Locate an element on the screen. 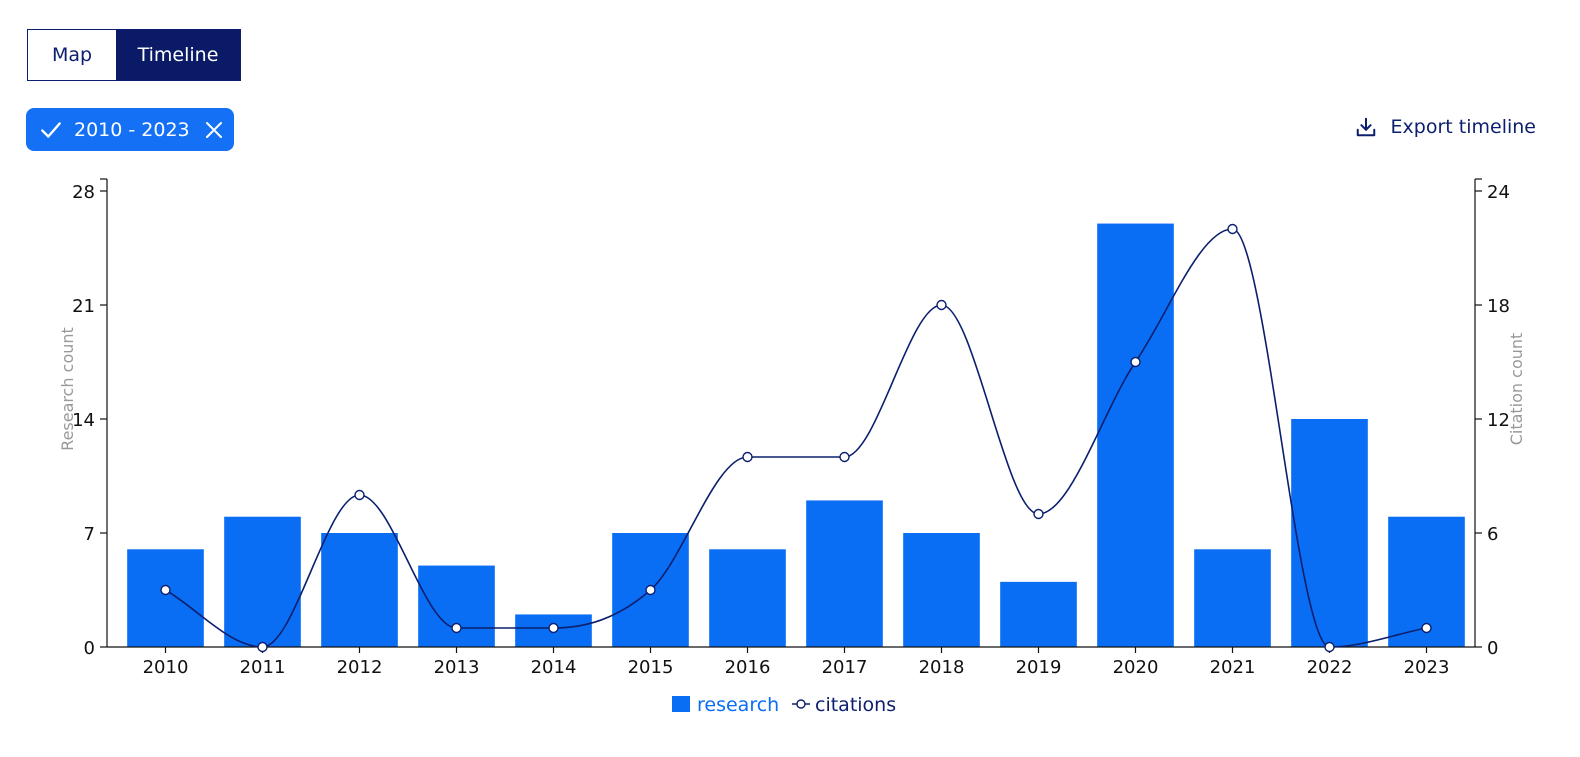 This screenshot has height=757, width=1580. x-tick-label: 2022 is located at coordinates (1330, 667).